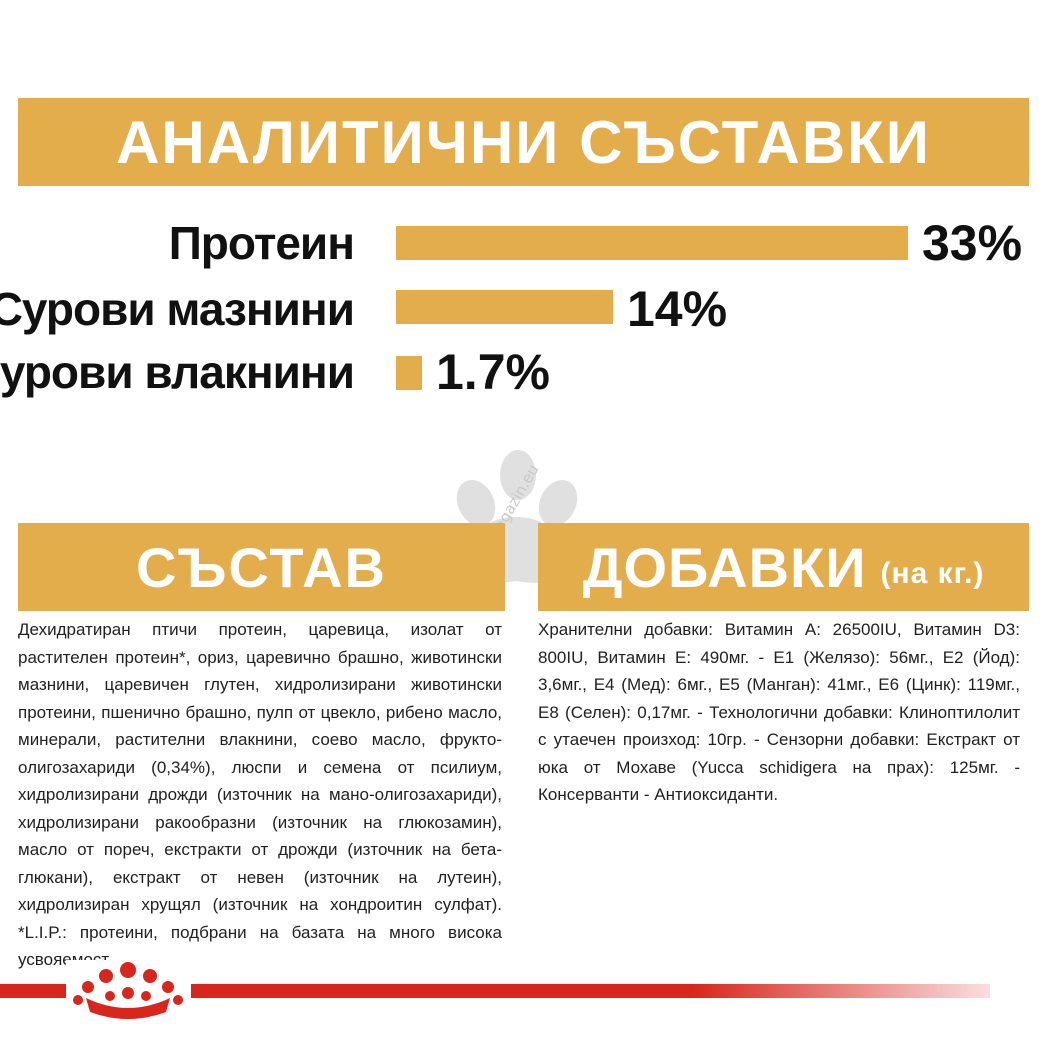  I want to click on royal-canin-crown-icon, so click(128, 993).